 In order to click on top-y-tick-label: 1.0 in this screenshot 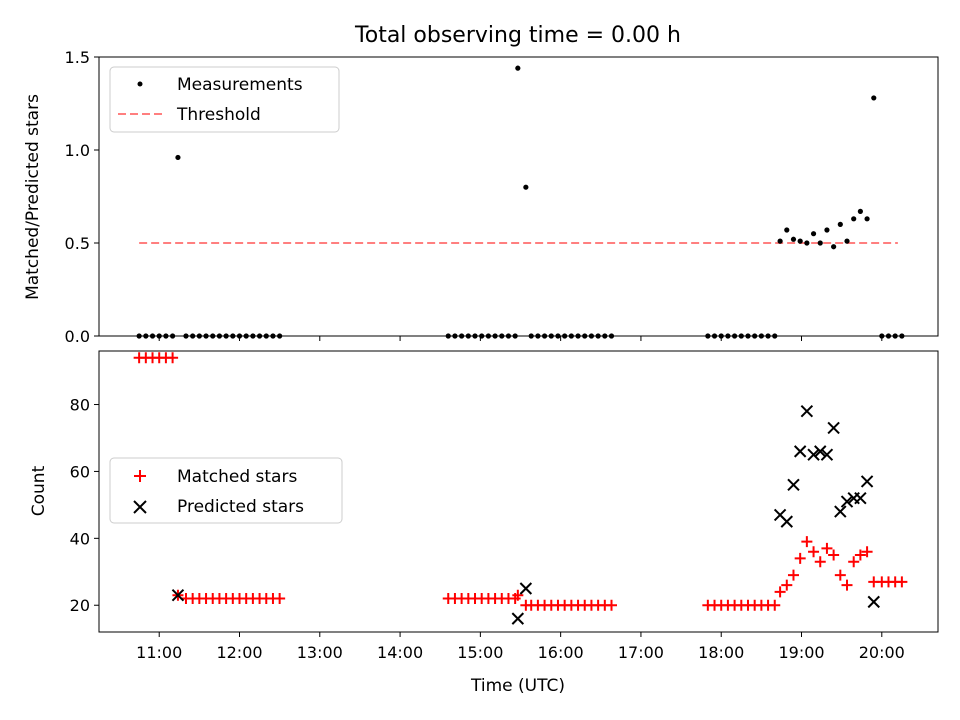, I will do `click(77, 150)`.